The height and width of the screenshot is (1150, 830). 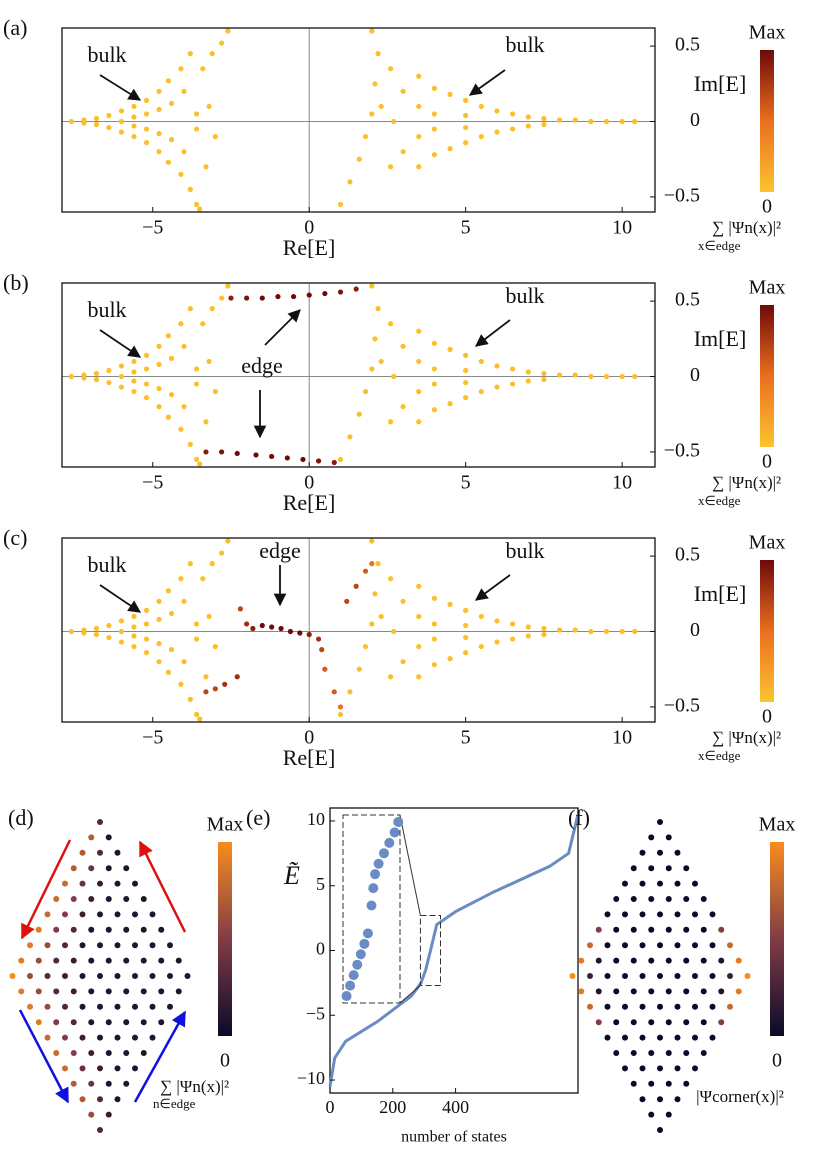 I want to click on annotation: bulk, so click(x=524, y=550).